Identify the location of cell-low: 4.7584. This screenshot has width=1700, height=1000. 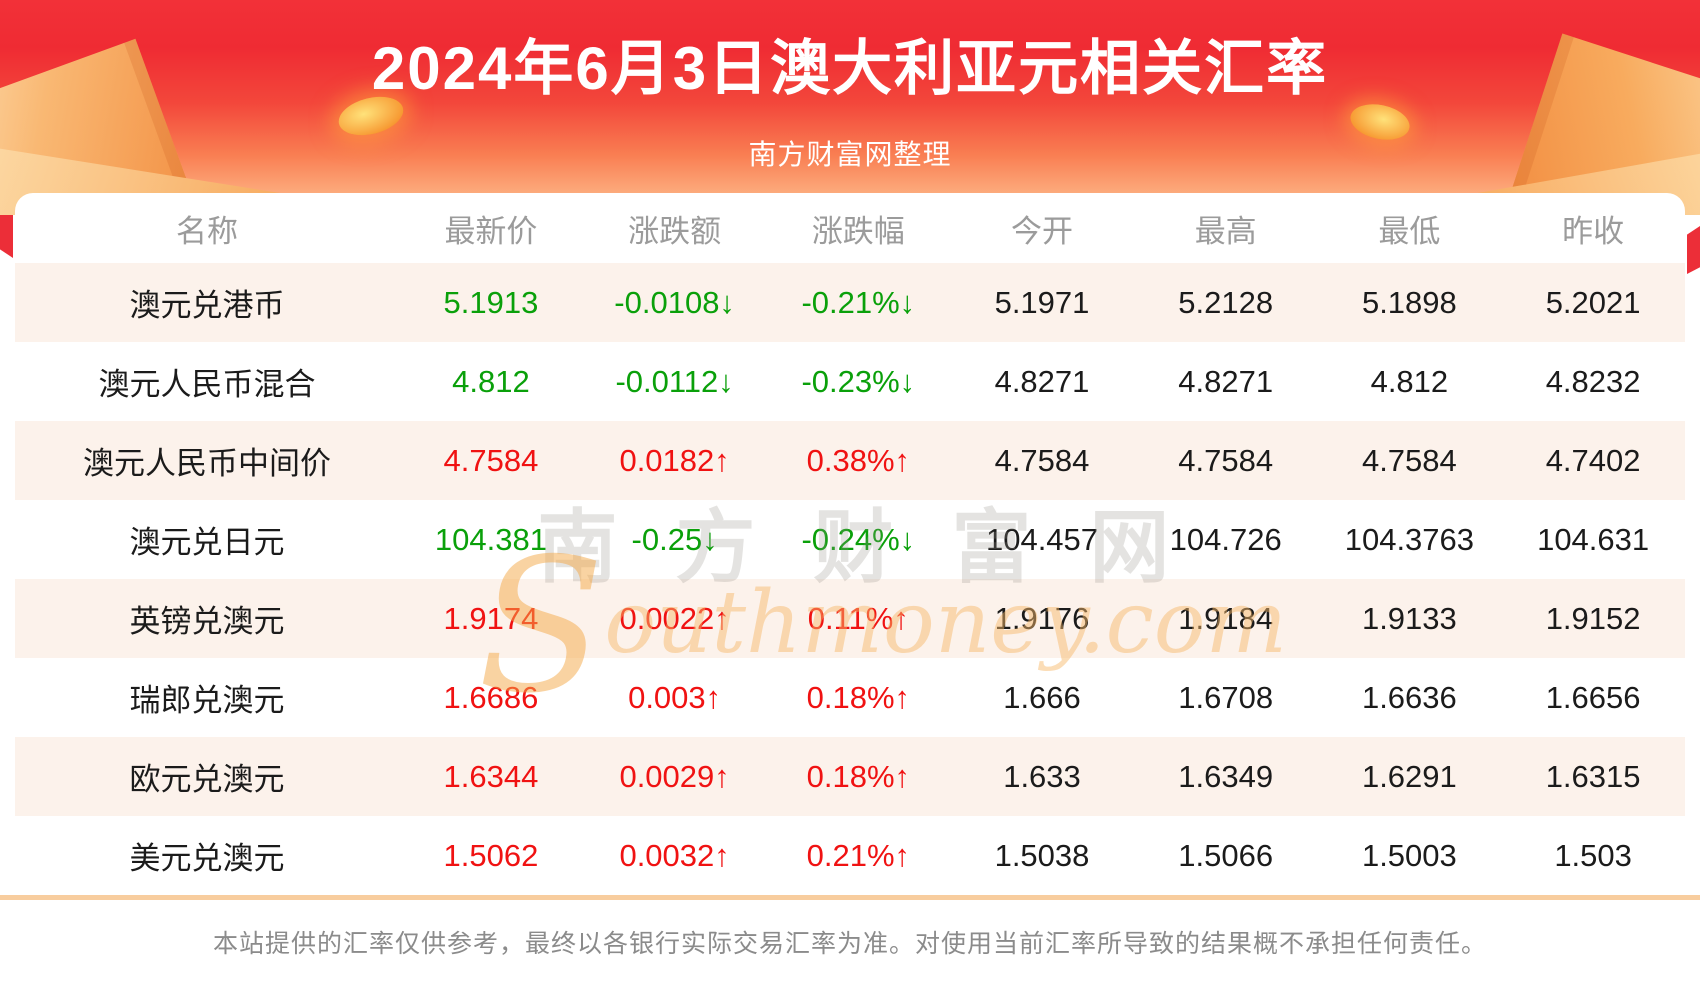
(1409, 460).